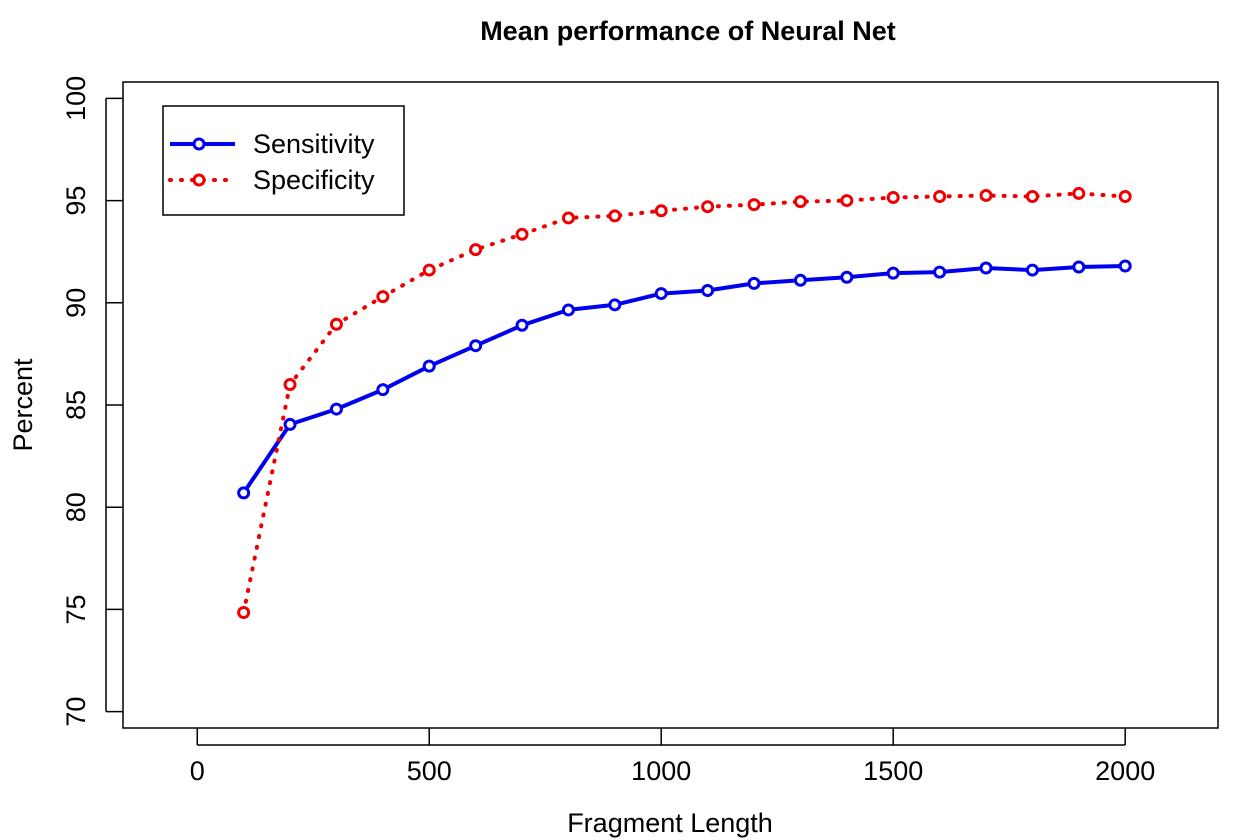 This screenshot has height=840, width=1246. I want to click on y-axis: 70 75 80 85 90 95 100, so click(92, 401).